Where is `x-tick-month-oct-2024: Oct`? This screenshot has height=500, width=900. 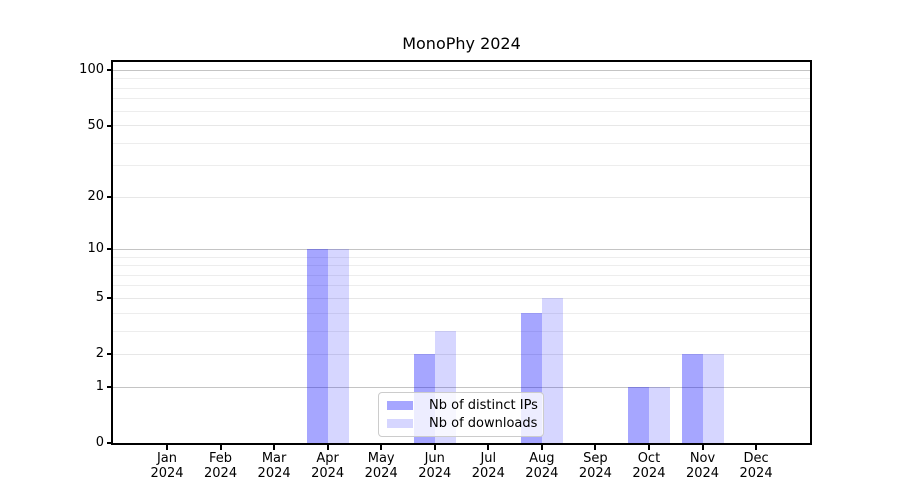 x-tick-month-oct-2024: Oct is located at coordinates (649, 458).